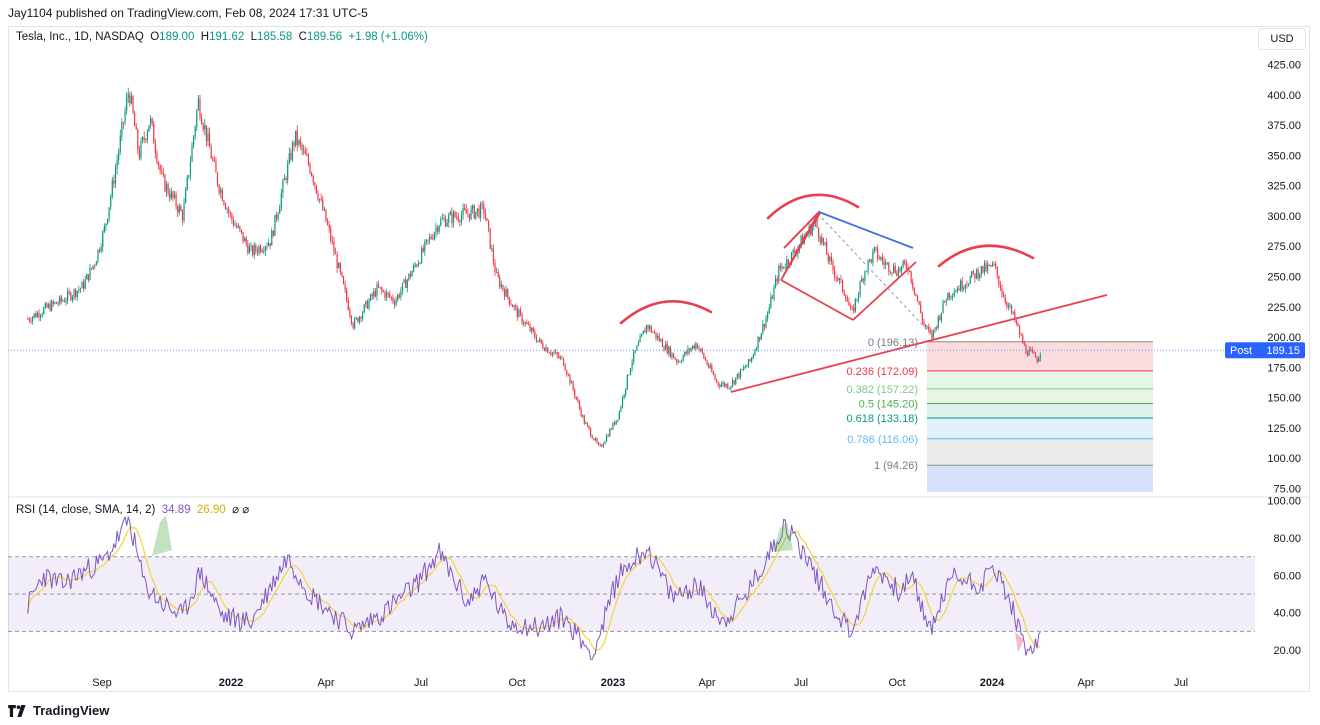  I want to click on currency-button: USD, so click(1282, 39).